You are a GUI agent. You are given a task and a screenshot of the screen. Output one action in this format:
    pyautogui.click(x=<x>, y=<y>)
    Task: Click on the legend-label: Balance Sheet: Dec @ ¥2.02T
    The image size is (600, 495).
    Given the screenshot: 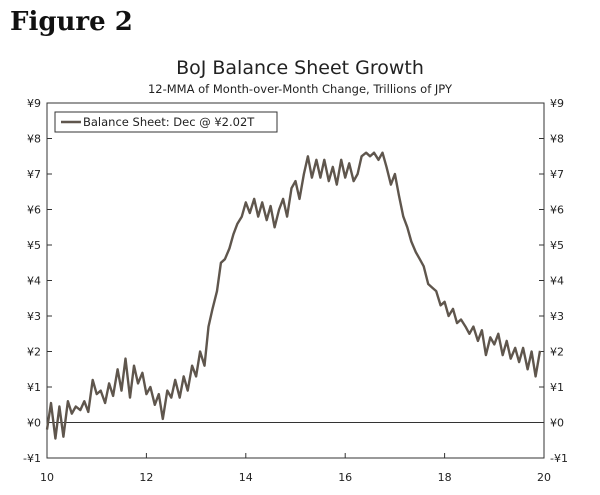 What is the action you would take?
    pyautogui.click(x=169, y=122)
    